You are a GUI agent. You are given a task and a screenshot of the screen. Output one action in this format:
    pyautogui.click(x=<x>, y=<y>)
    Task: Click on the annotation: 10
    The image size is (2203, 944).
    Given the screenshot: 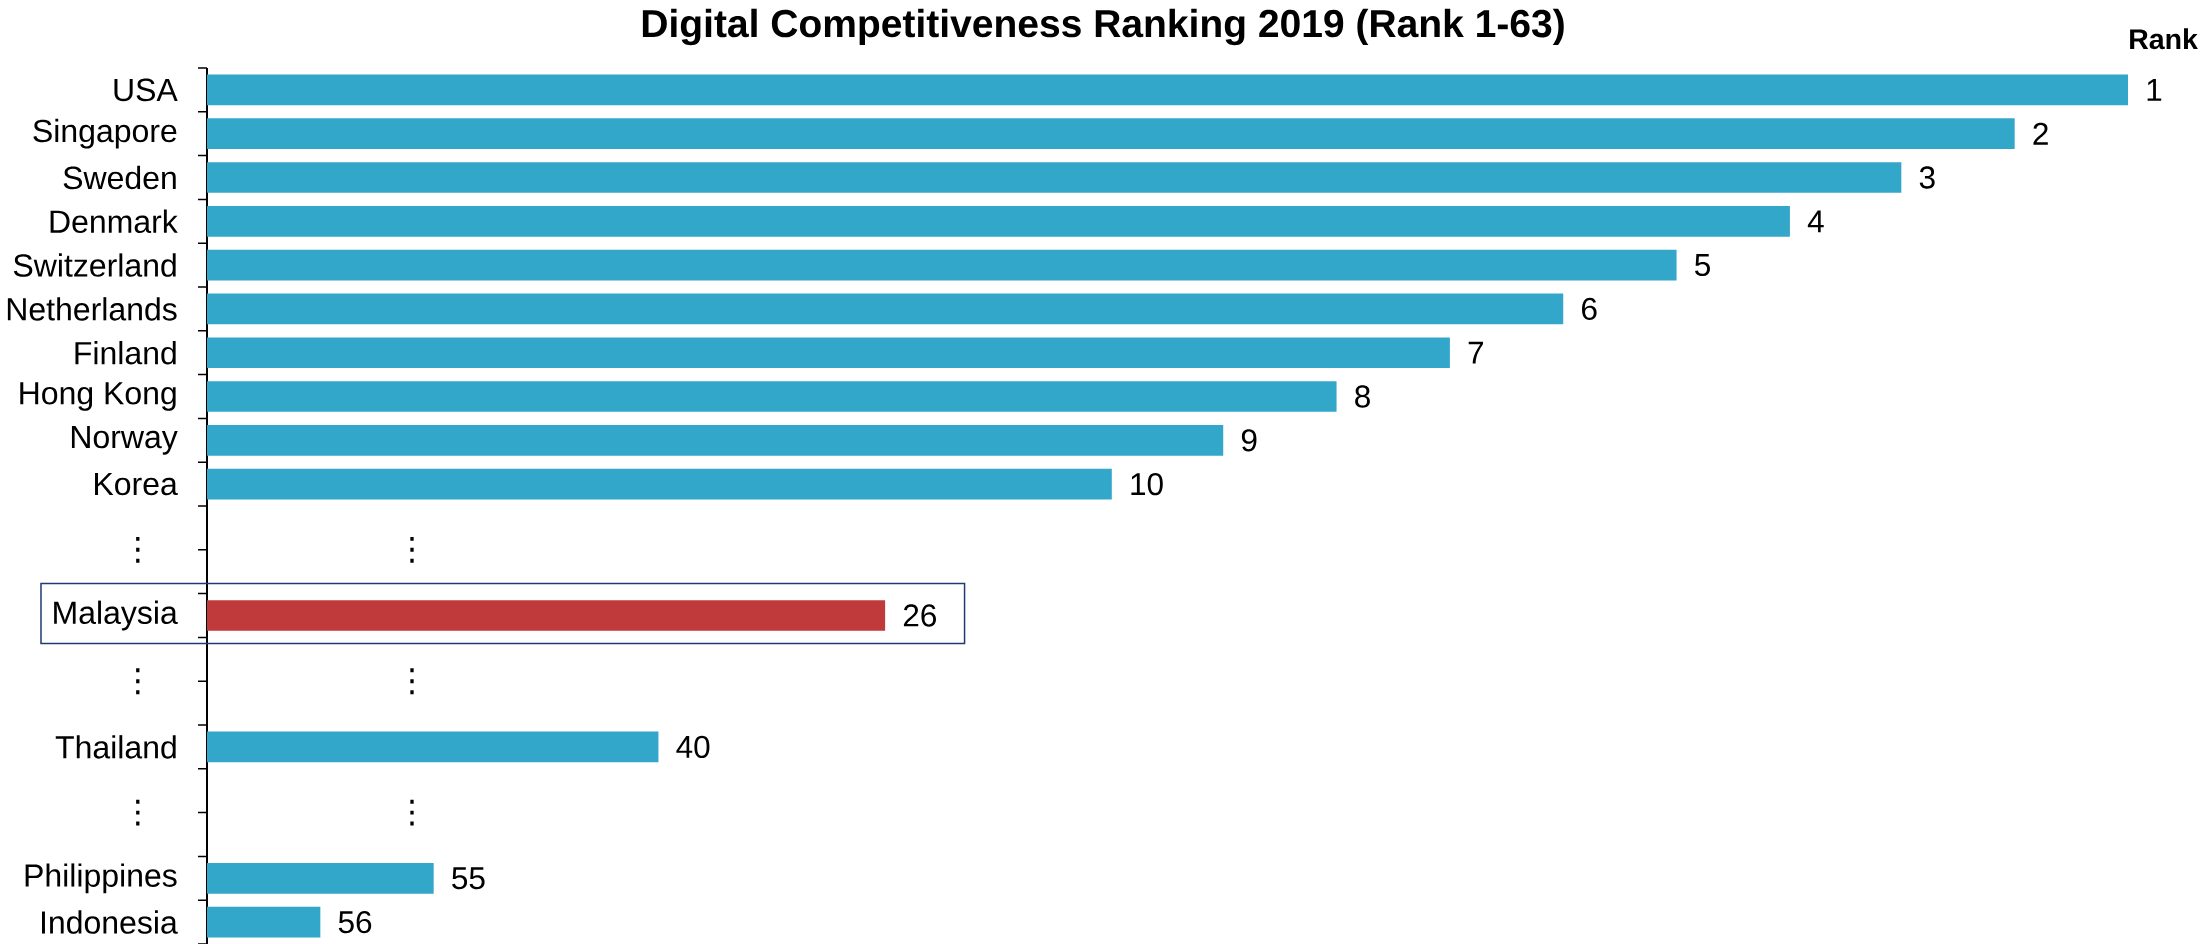 What is the action you would take?
    pyautogui.click(x=1147, y=484)
    